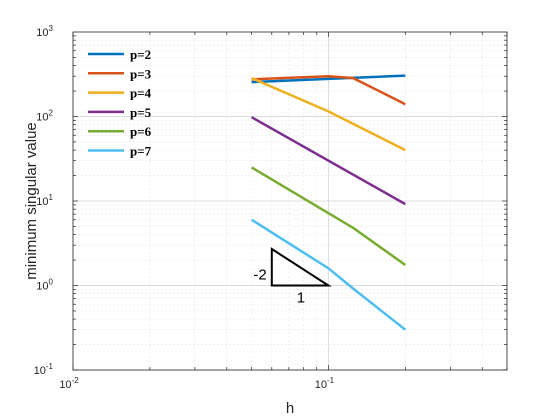  Describe the element at coordinates (44, 285) in the screenshot. I see `y-tick-label: 10⁰` at that location.